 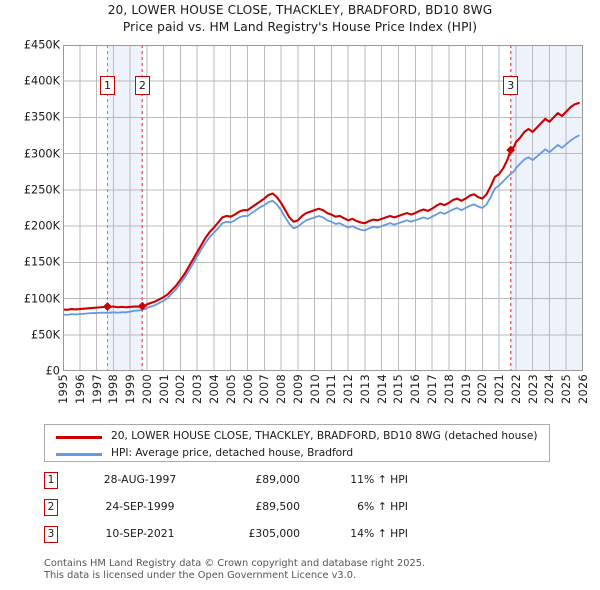 What do you see at coordinates (433, 389) in the screenshot?
I see `x-tick-label: 2017` at bounding box center [433, 389].